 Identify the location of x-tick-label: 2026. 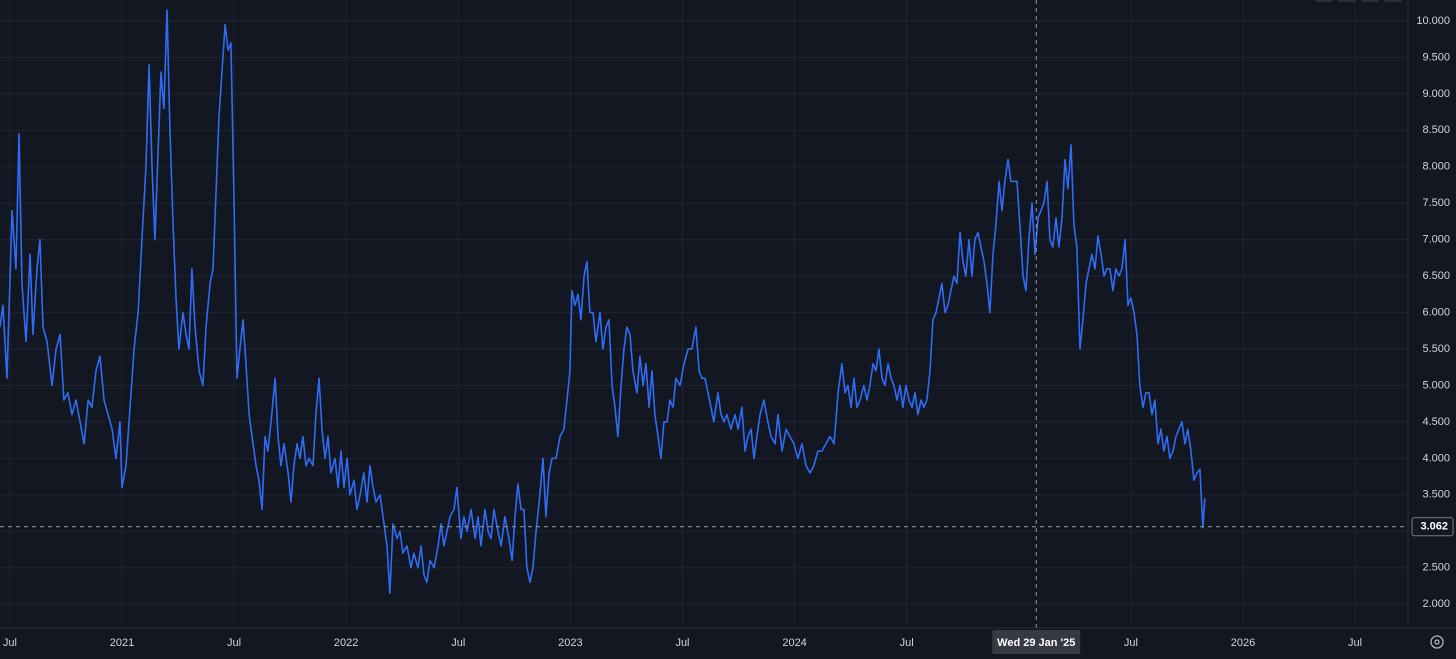
(1243, 643).